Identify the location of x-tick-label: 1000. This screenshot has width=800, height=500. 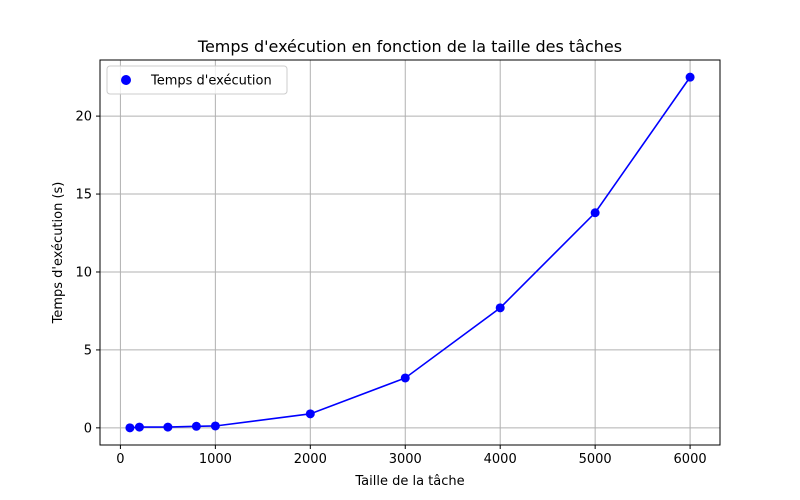
(215, 459).